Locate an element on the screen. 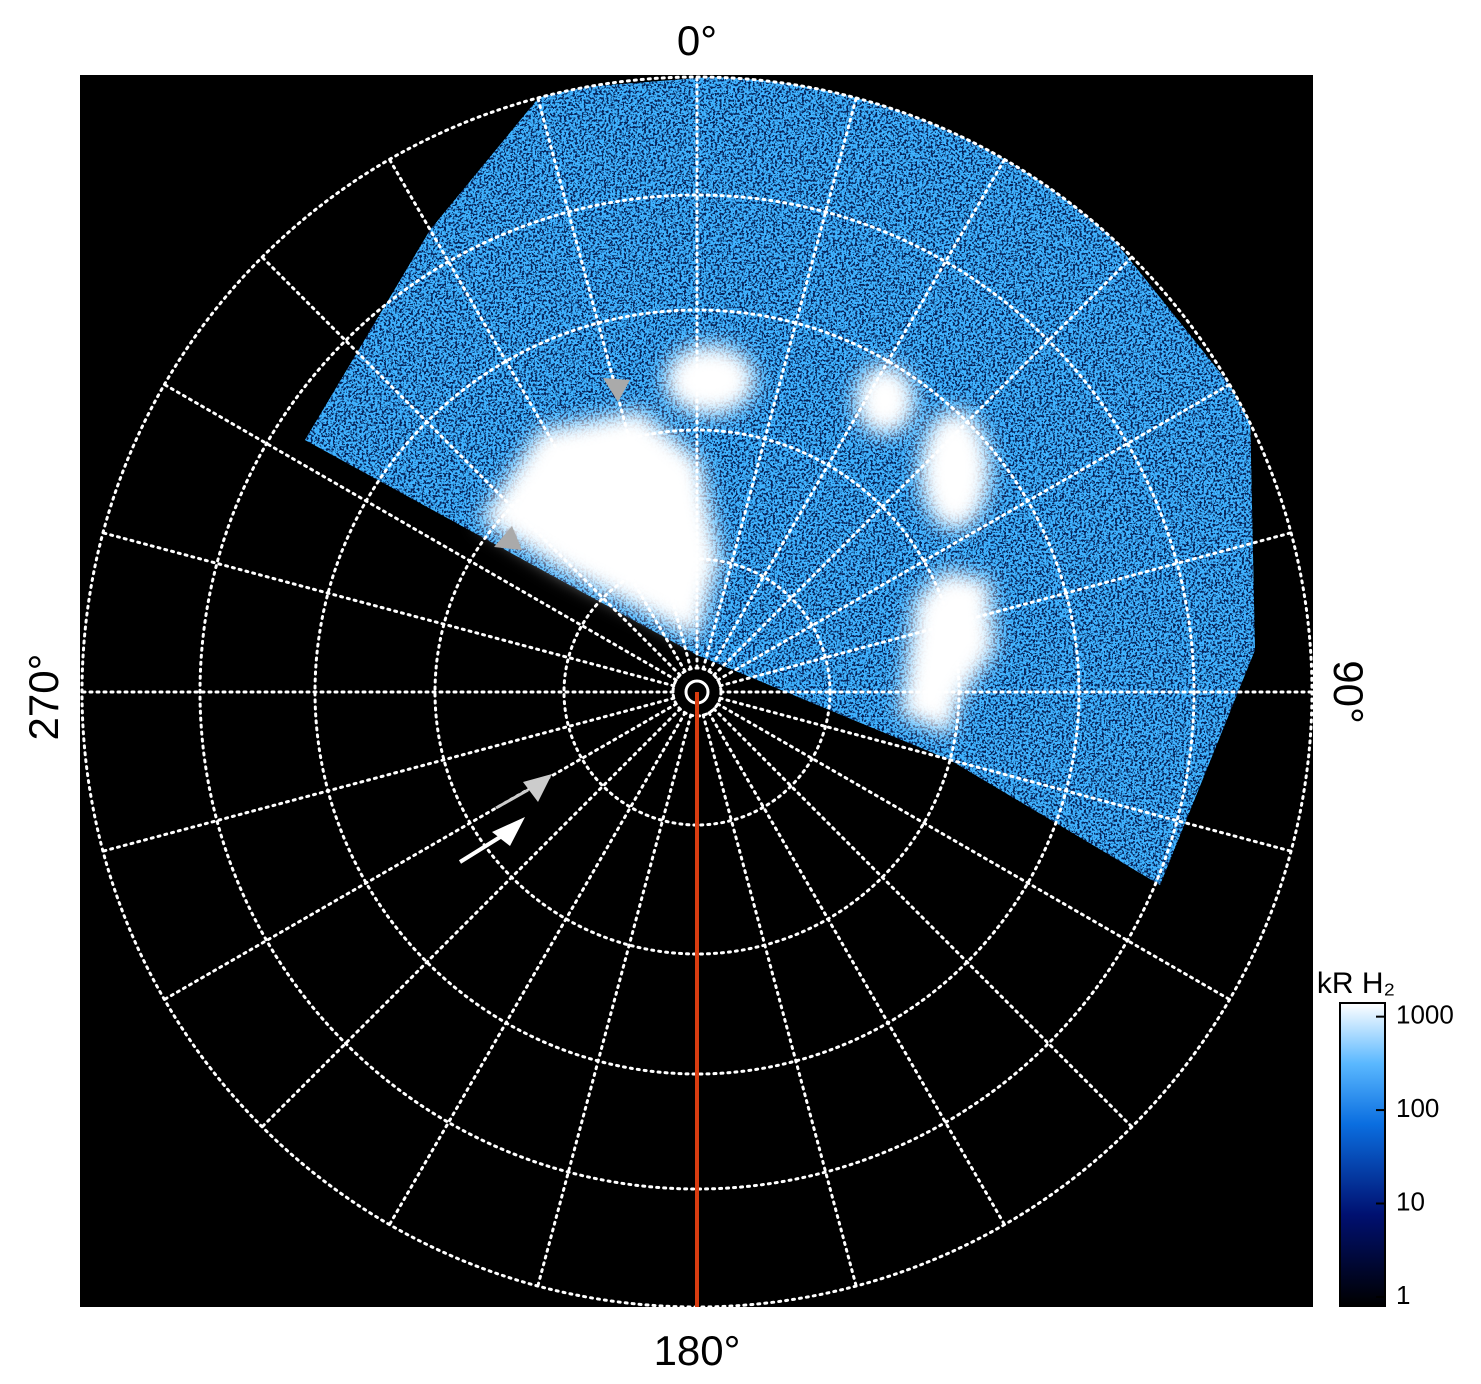 The height and width of the screenshot is (1384, 1481). colorbar-tick-label: 1000 is located at coordinates (1425, 1015).